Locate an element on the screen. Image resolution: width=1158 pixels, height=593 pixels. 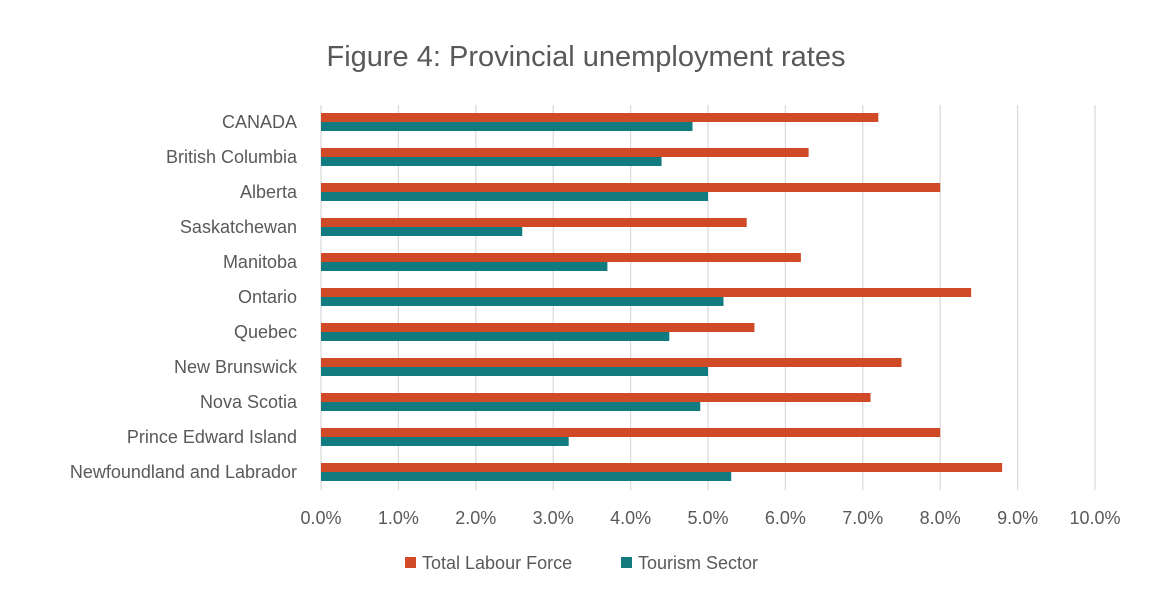
category-label: Nova Scotia is located at coordinates (249, 402).